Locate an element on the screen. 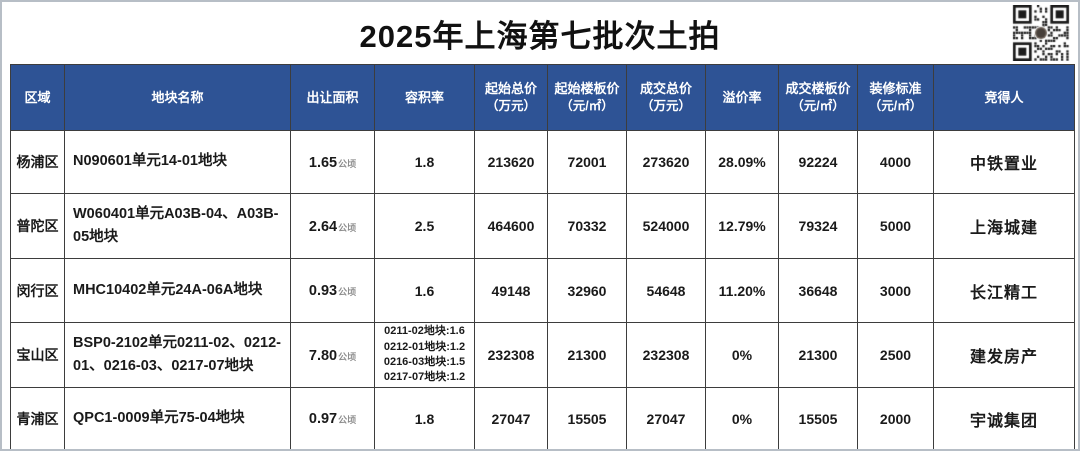 The image size is (1080, 451). cell-area: 7.80公顷 is located at coordinates (332, 355).